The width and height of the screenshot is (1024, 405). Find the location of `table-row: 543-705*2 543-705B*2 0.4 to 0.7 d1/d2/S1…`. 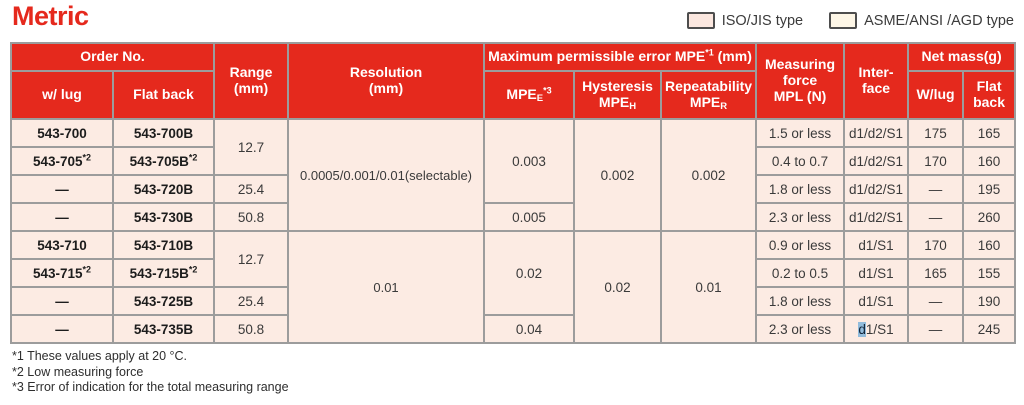

table-row: 543-705*2 543-705B*2 0.4 to 0.7 d1/d2/S1… is located at coordinates (513, 161).